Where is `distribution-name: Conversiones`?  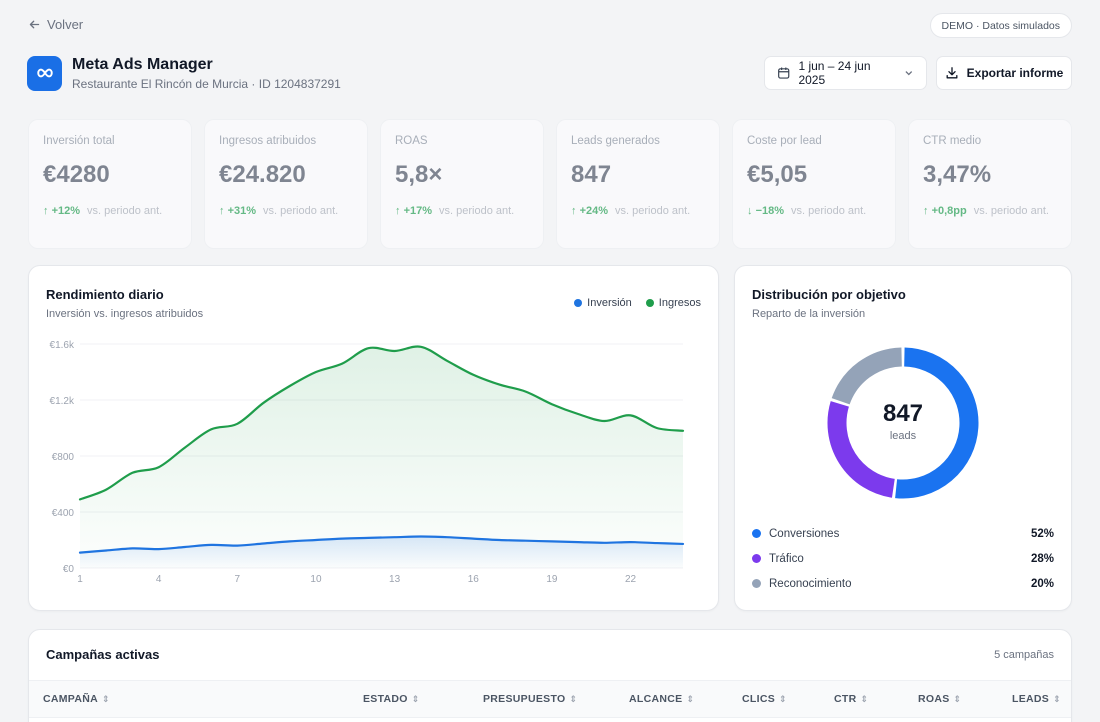 distribution-name: Conversiones is located at coordinates (804, 533).